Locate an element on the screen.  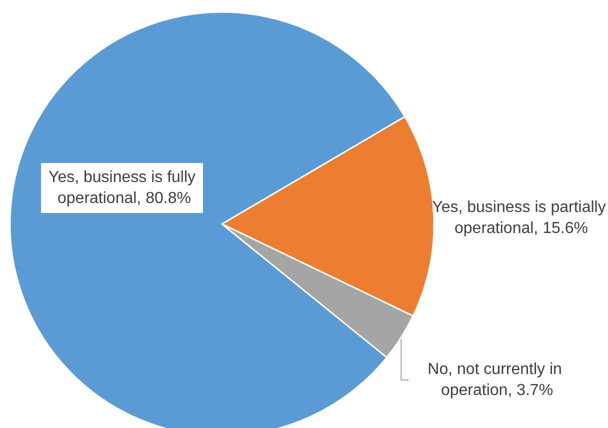
slice-label: No, not currently in operation, 3.7% is located at coordinates (497, 380).